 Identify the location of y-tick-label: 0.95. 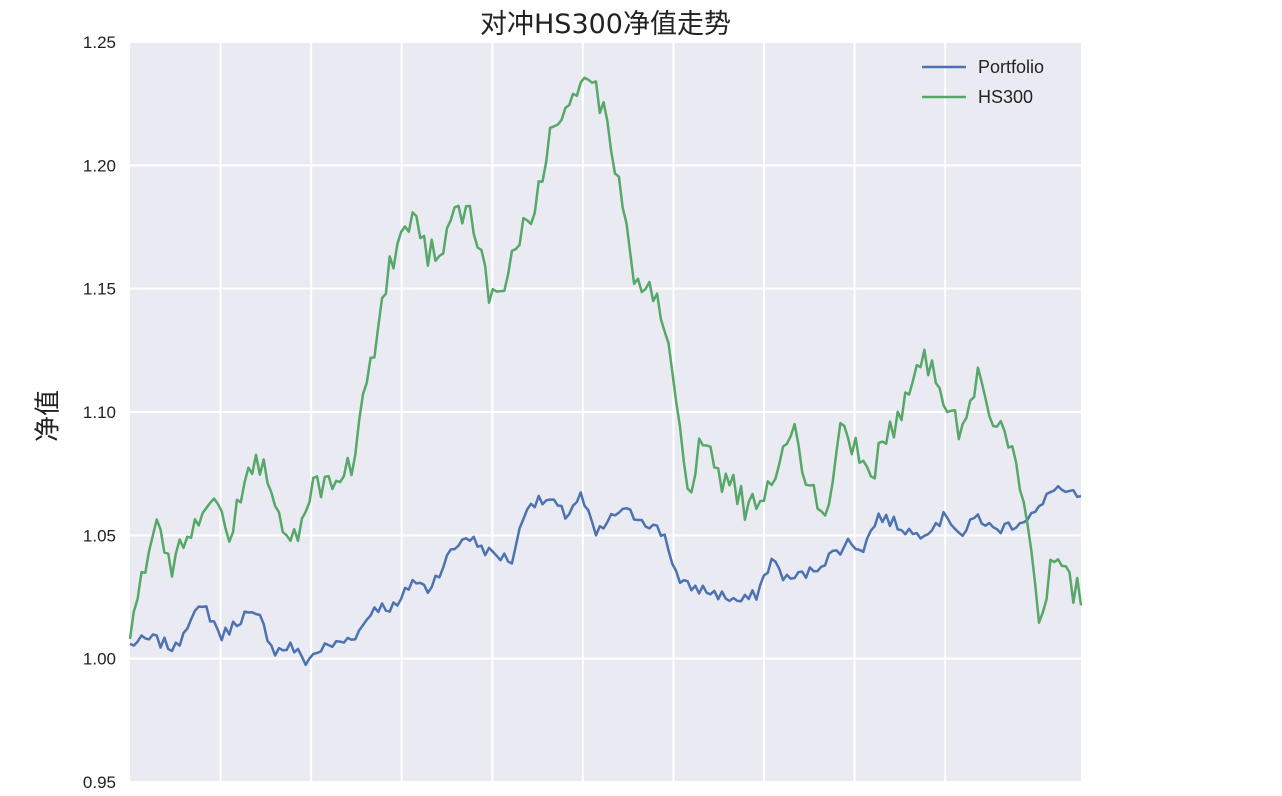
(99, 782).